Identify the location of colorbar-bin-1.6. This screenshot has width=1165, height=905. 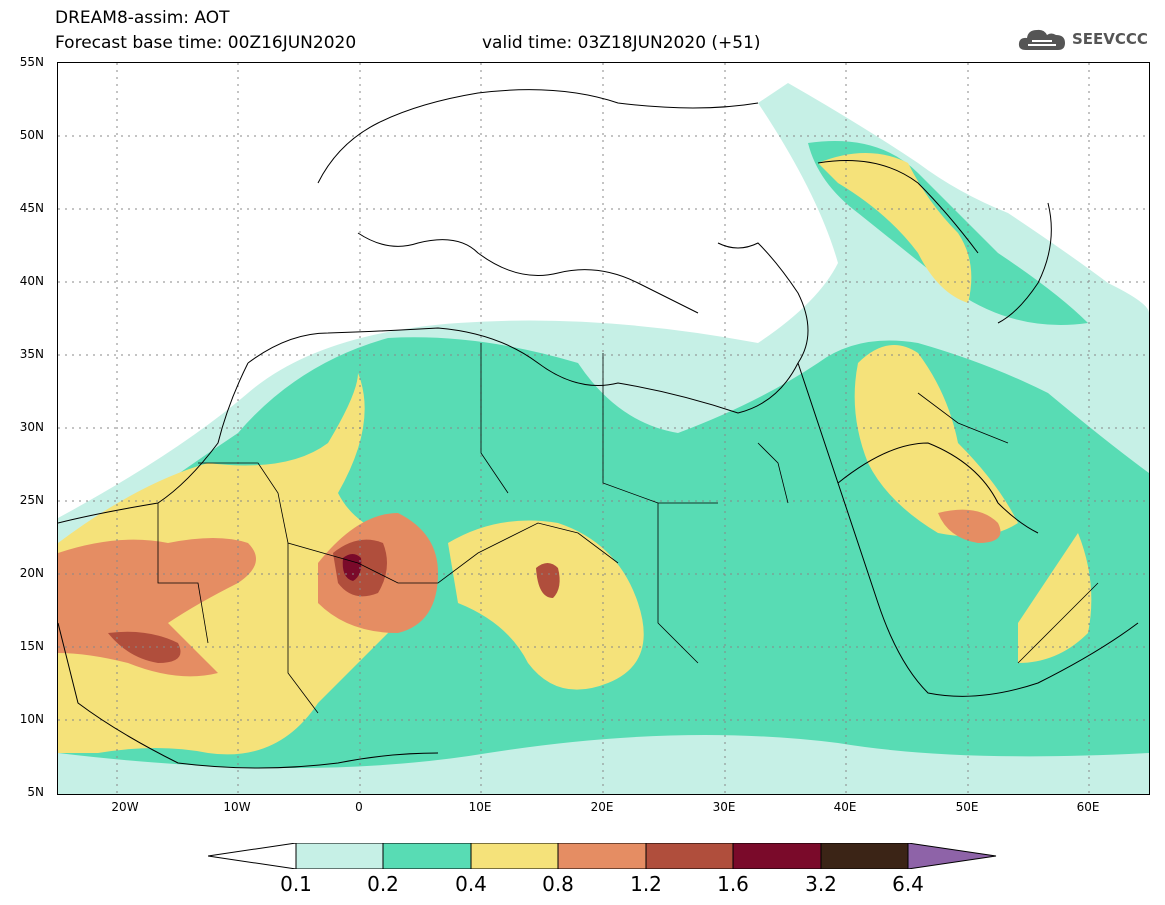
(777, 856).